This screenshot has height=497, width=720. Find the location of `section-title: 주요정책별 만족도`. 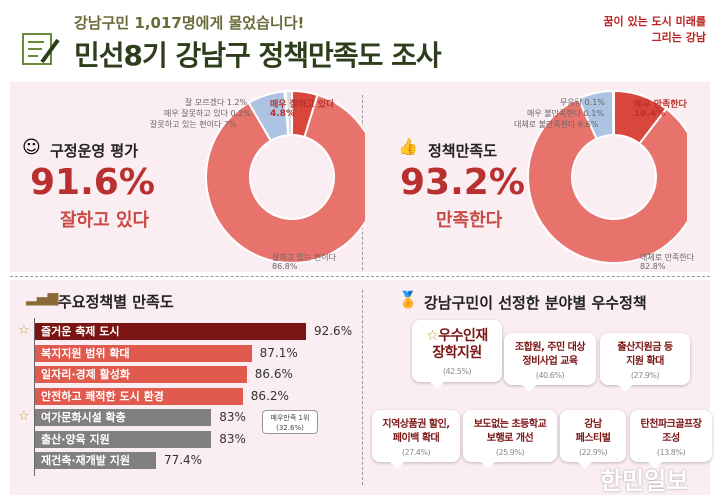

section-title: 주요정책별 만족도 is located at coordinates (116, 302).